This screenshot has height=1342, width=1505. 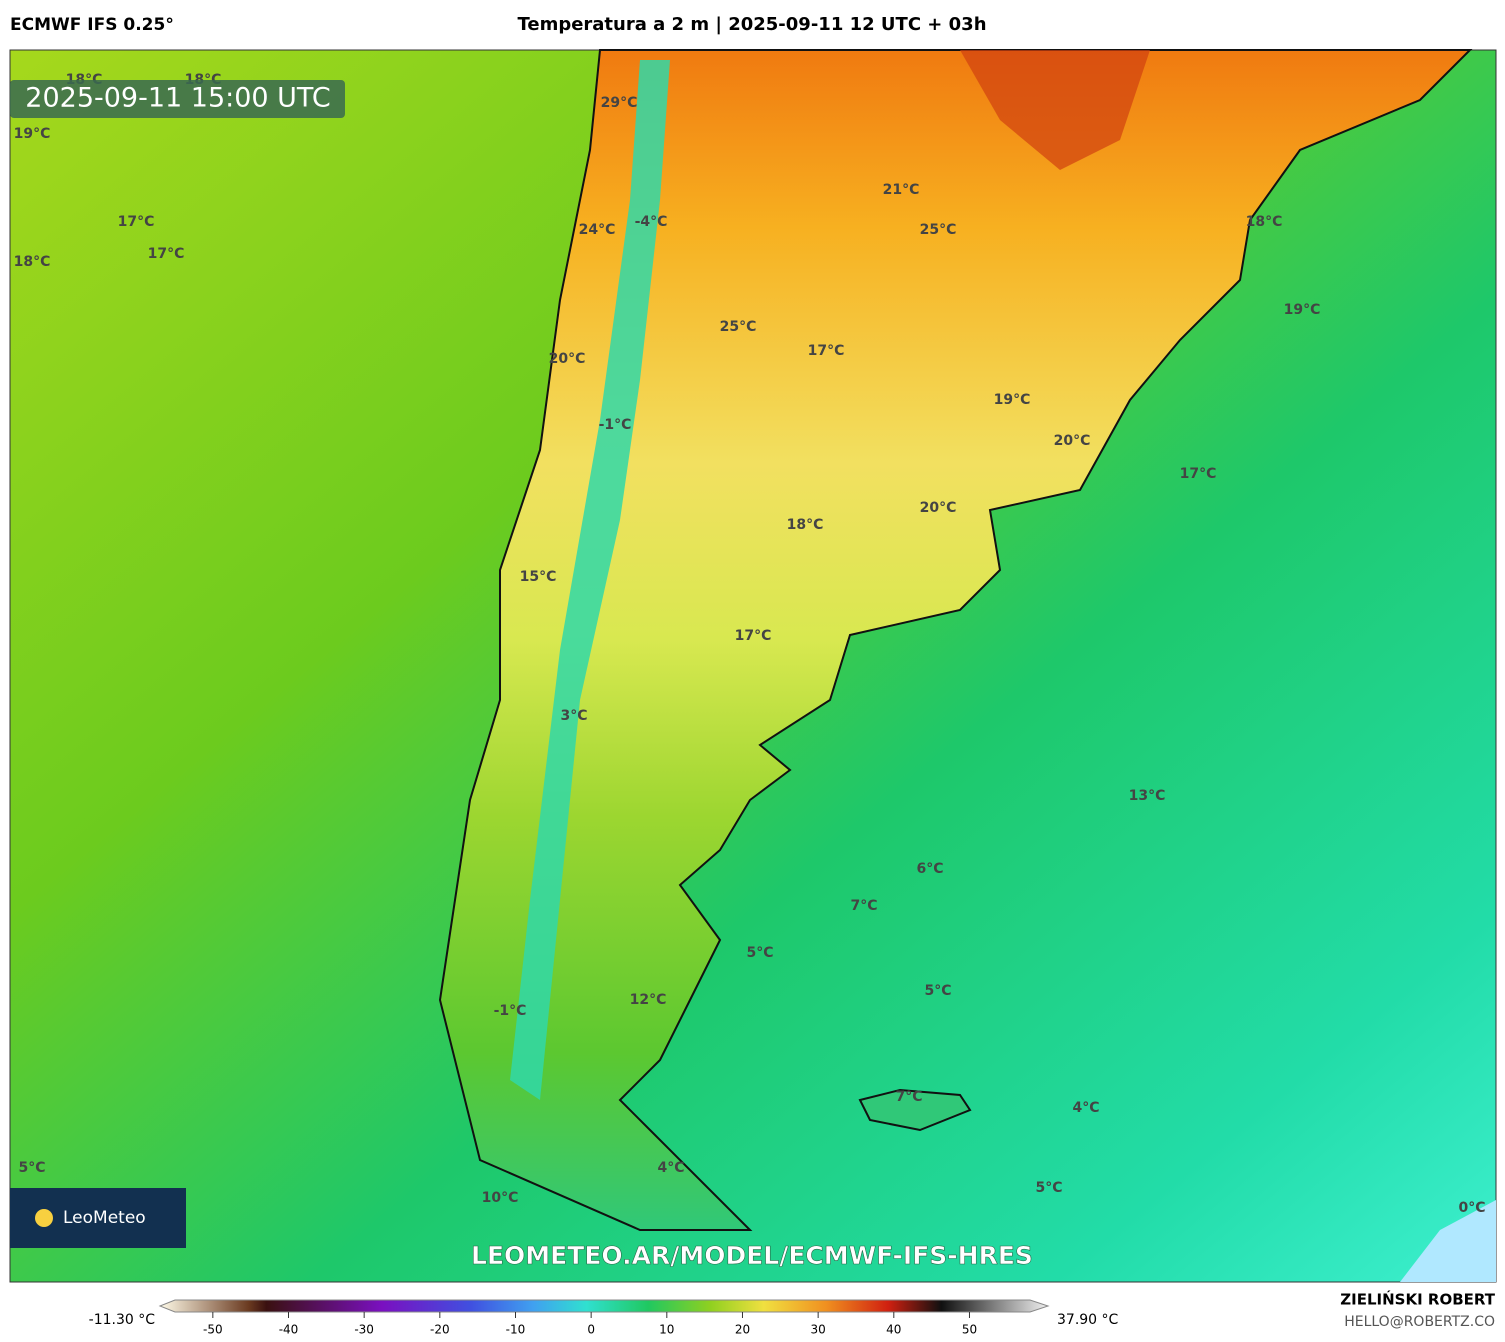 What do you see at coordinates (122, 1320) in the screenshot?
I see `colorbar-min: -11.30 °C` at bounding box center [122, 1320].